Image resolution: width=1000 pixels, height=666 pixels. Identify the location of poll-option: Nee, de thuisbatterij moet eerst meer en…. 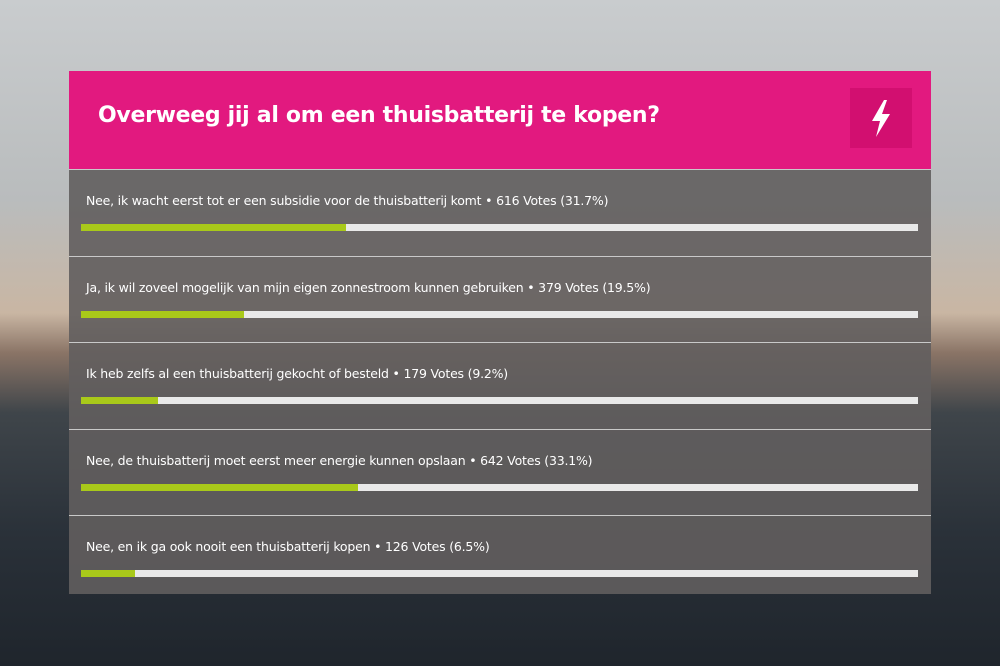
(500, 471).